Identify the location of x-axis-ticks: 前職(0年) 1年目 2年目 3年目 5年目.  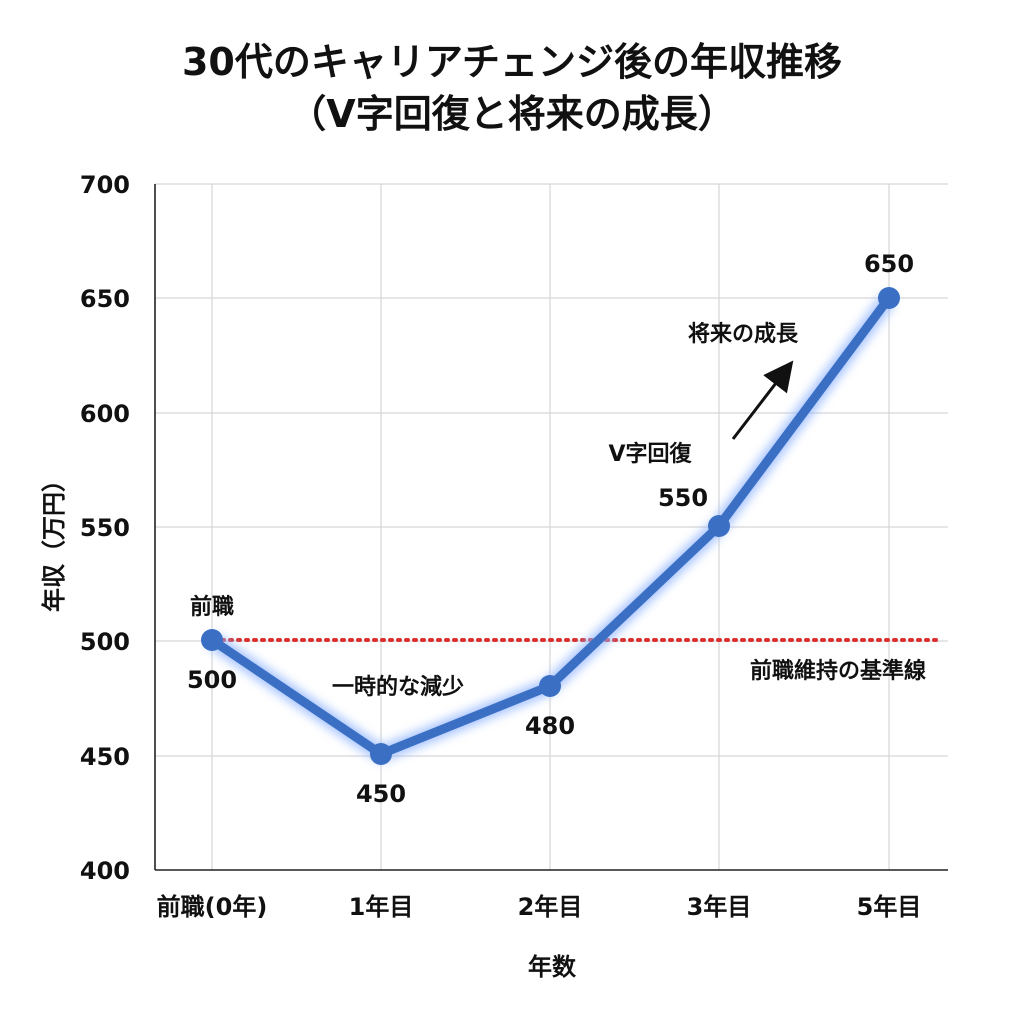
(539, 907).